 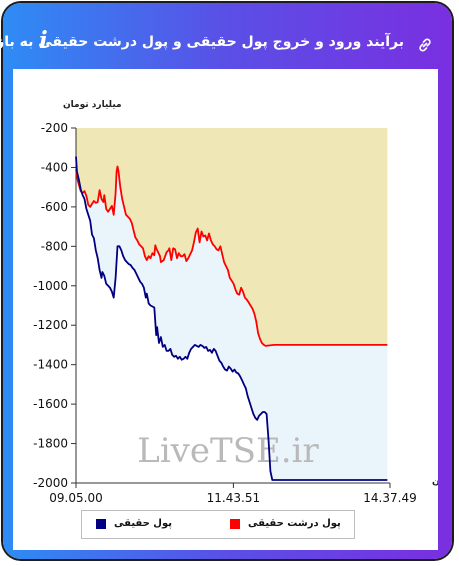 What do you see at coordinates (50, 444) in the screenshot?
I see `y-tick-label: -1800` at bounding box center [50, 444].